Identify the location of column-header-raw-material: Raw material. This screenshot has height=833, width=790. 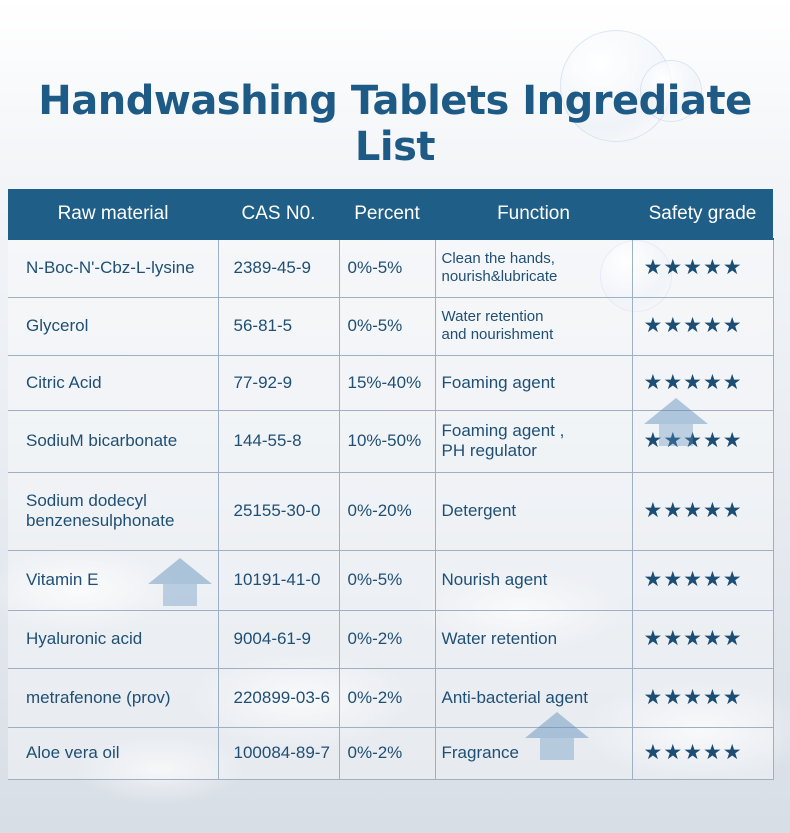
(113, 214).